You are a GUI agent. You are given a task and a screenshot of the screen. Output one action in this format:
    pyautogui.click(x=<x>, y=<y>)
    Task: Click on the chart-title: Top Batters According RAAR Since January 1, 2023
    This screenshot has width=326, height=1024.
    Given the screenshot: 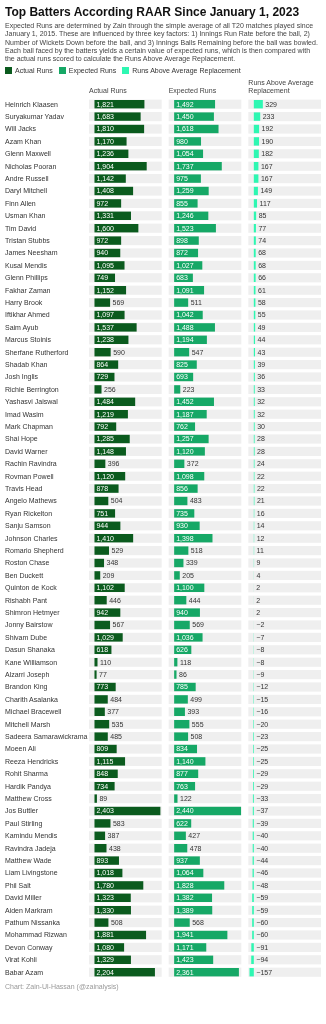 What is the action you would take?
    pyautogui.click(x=153, y=12)
    